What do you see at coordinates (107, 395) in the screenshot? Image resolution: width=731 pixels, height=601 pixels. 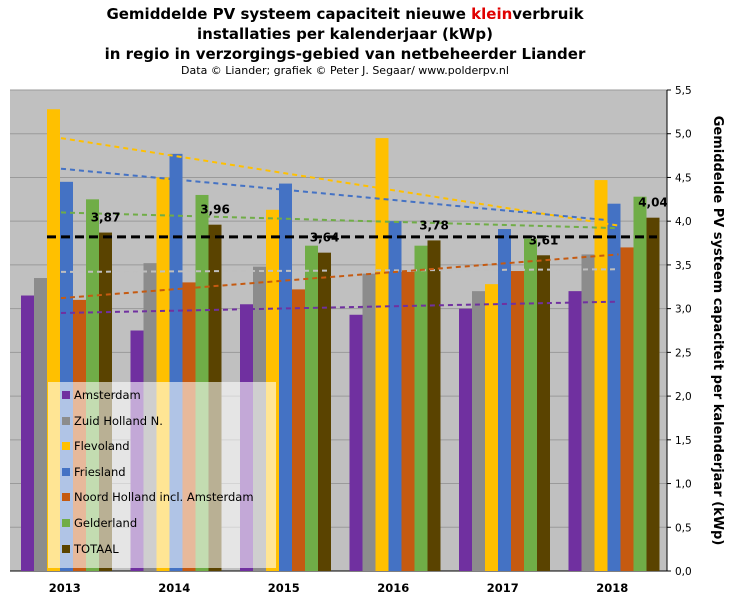 I see `legend-label: Amsterdam` at bounding box center [107, 395].